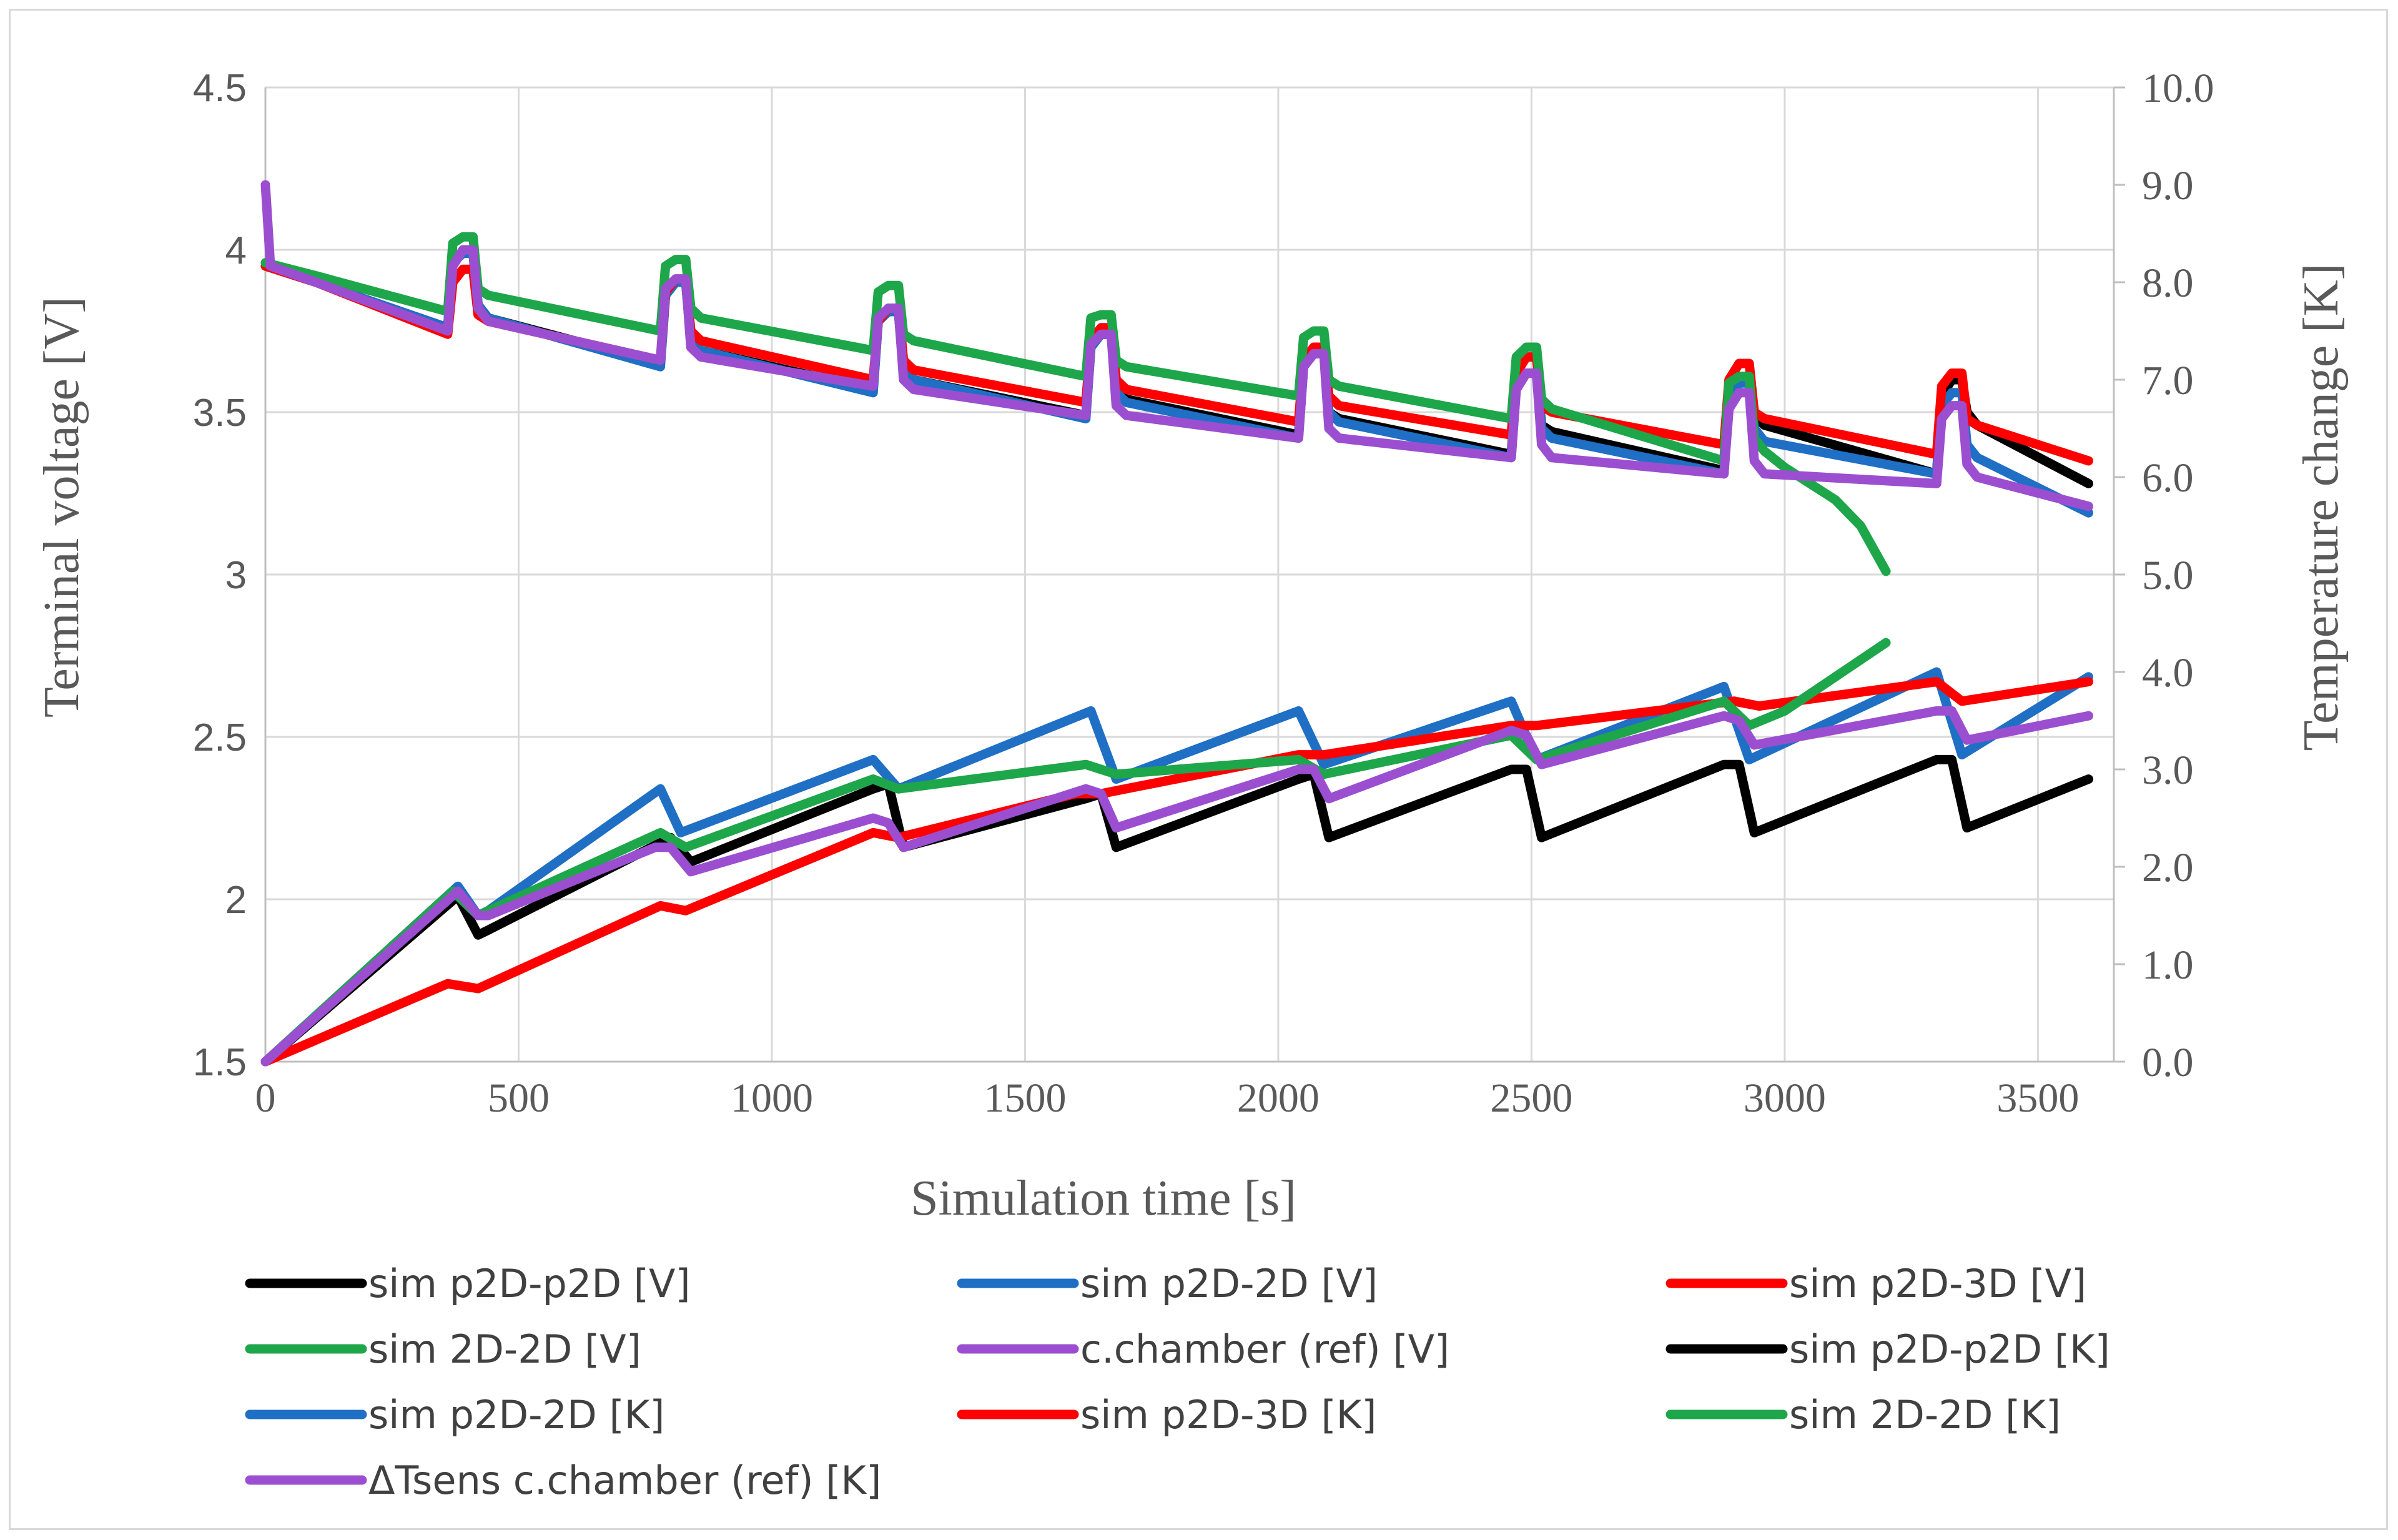  What do you see at coordinates (1531, 1098) in the screenshot?
I see `x-tick-label: 2500` at bounding box center [1531, 1098].